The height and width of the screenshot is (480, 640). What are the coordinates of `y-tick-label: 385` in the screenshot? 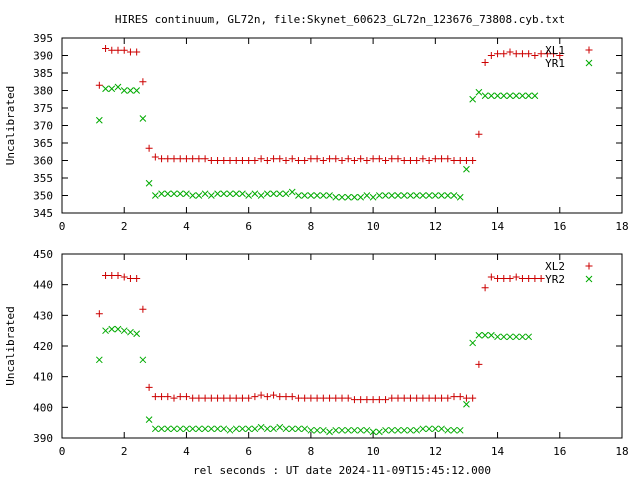 It's located at (43, 73).